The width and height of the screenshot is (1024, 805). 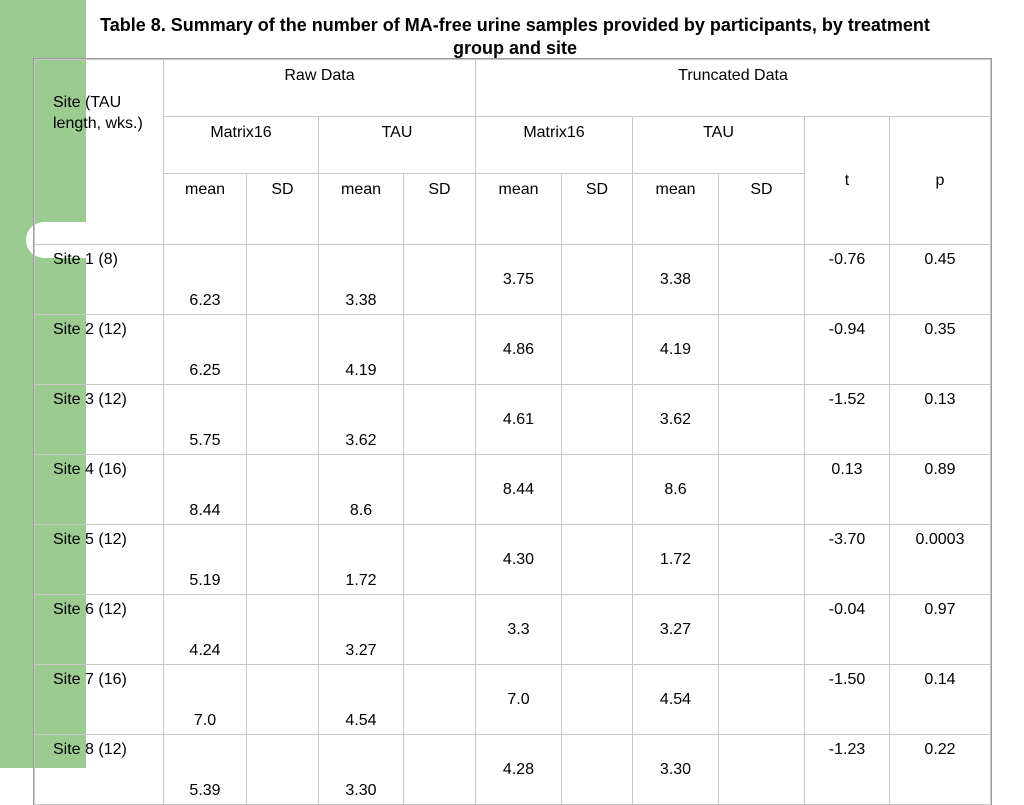 What do you see at coordinates (675, 559) in the screenshot?
I see `truncated-tau-mean: 1.72` at bounding box center [675, 559].